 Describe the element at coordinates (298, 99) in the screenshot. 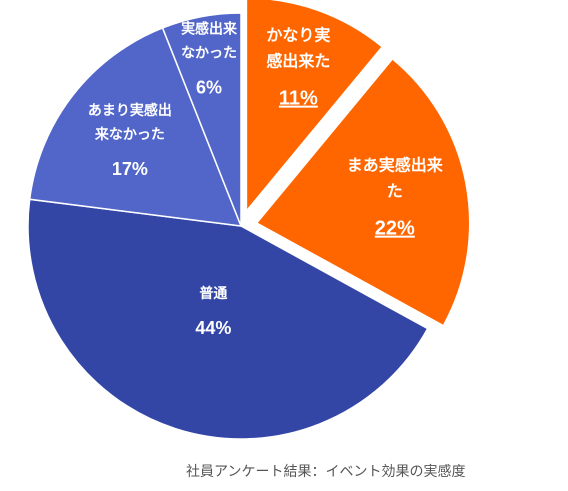

I see `slice-percent-label: 11%` at that location.